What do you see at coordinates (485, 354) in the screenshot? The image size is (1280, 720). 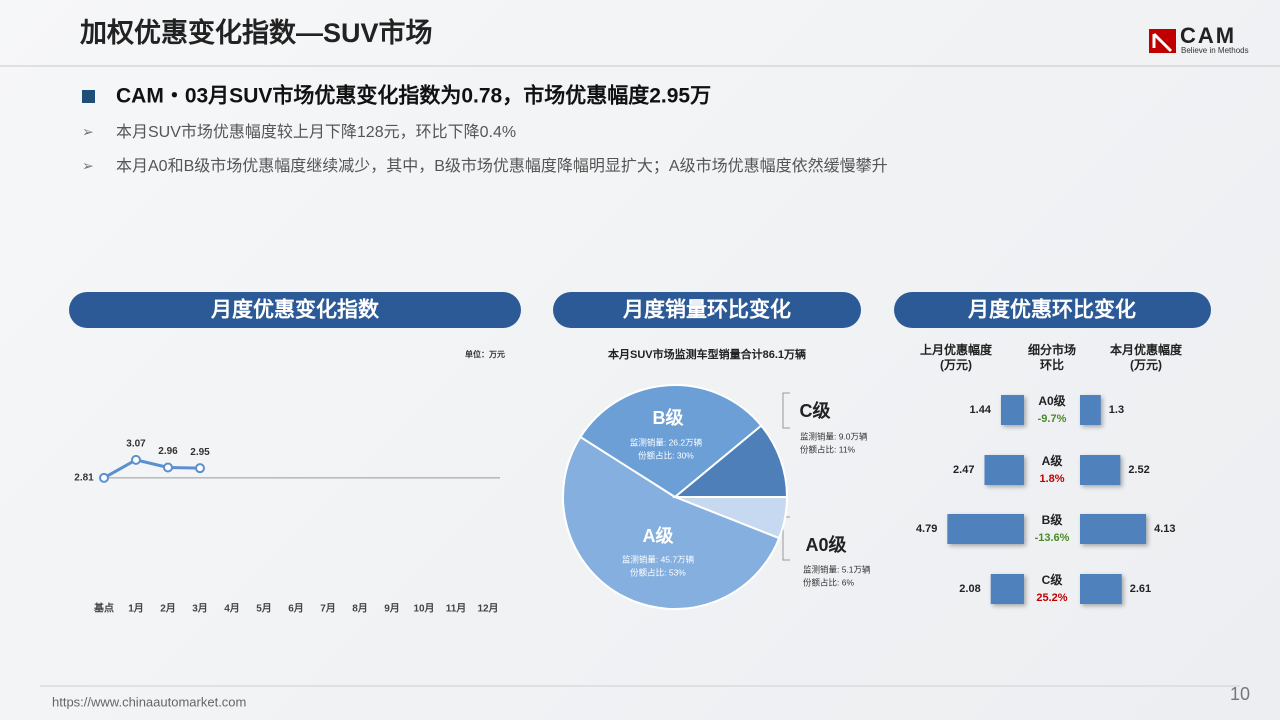 I see `unit-label: 单位：万元` at bounding box center [485, 354].